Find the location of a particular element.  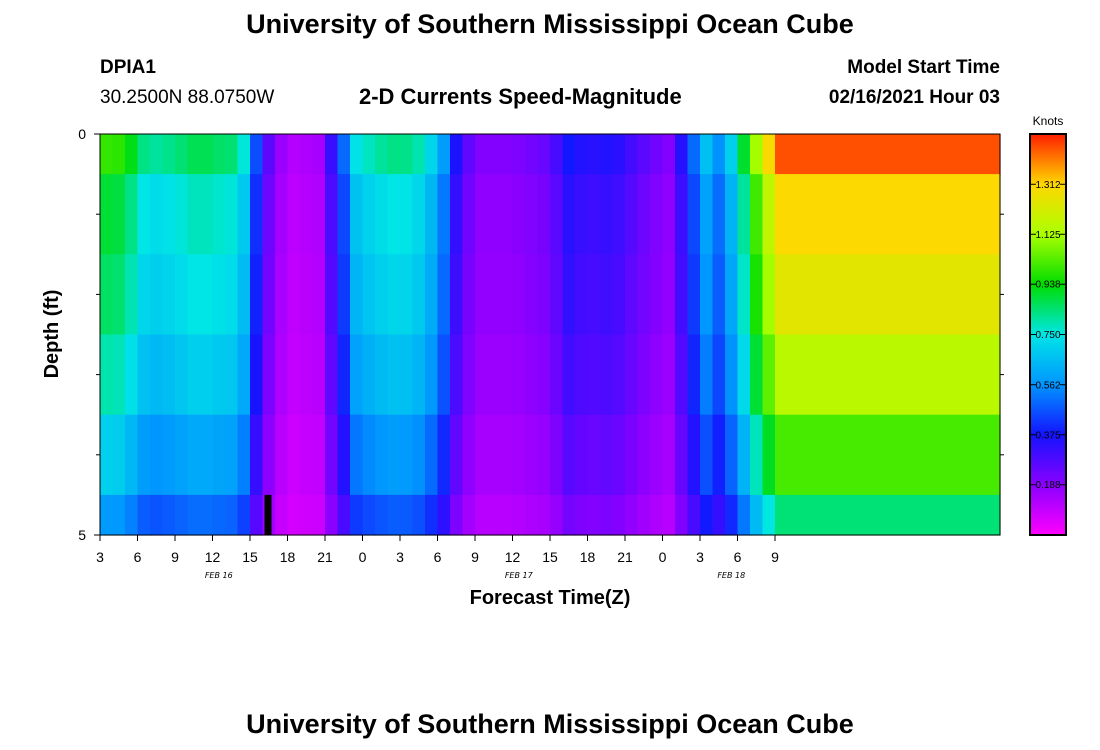

plot-title: 2-D Currents Speed-Magnitude is located at coordinates (520, 96).